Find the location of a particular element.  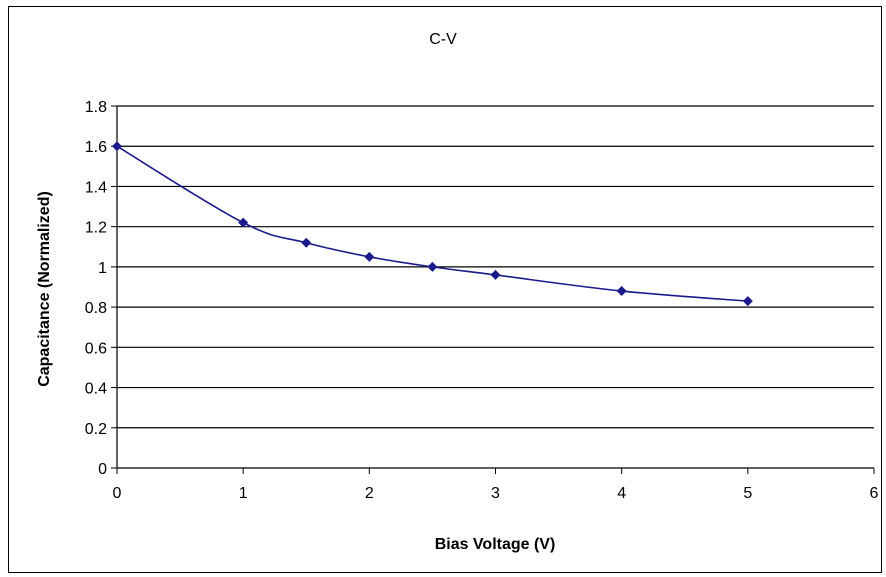

x-axis-label: Bias Voltage (V) is located at coordinates (495, 544).